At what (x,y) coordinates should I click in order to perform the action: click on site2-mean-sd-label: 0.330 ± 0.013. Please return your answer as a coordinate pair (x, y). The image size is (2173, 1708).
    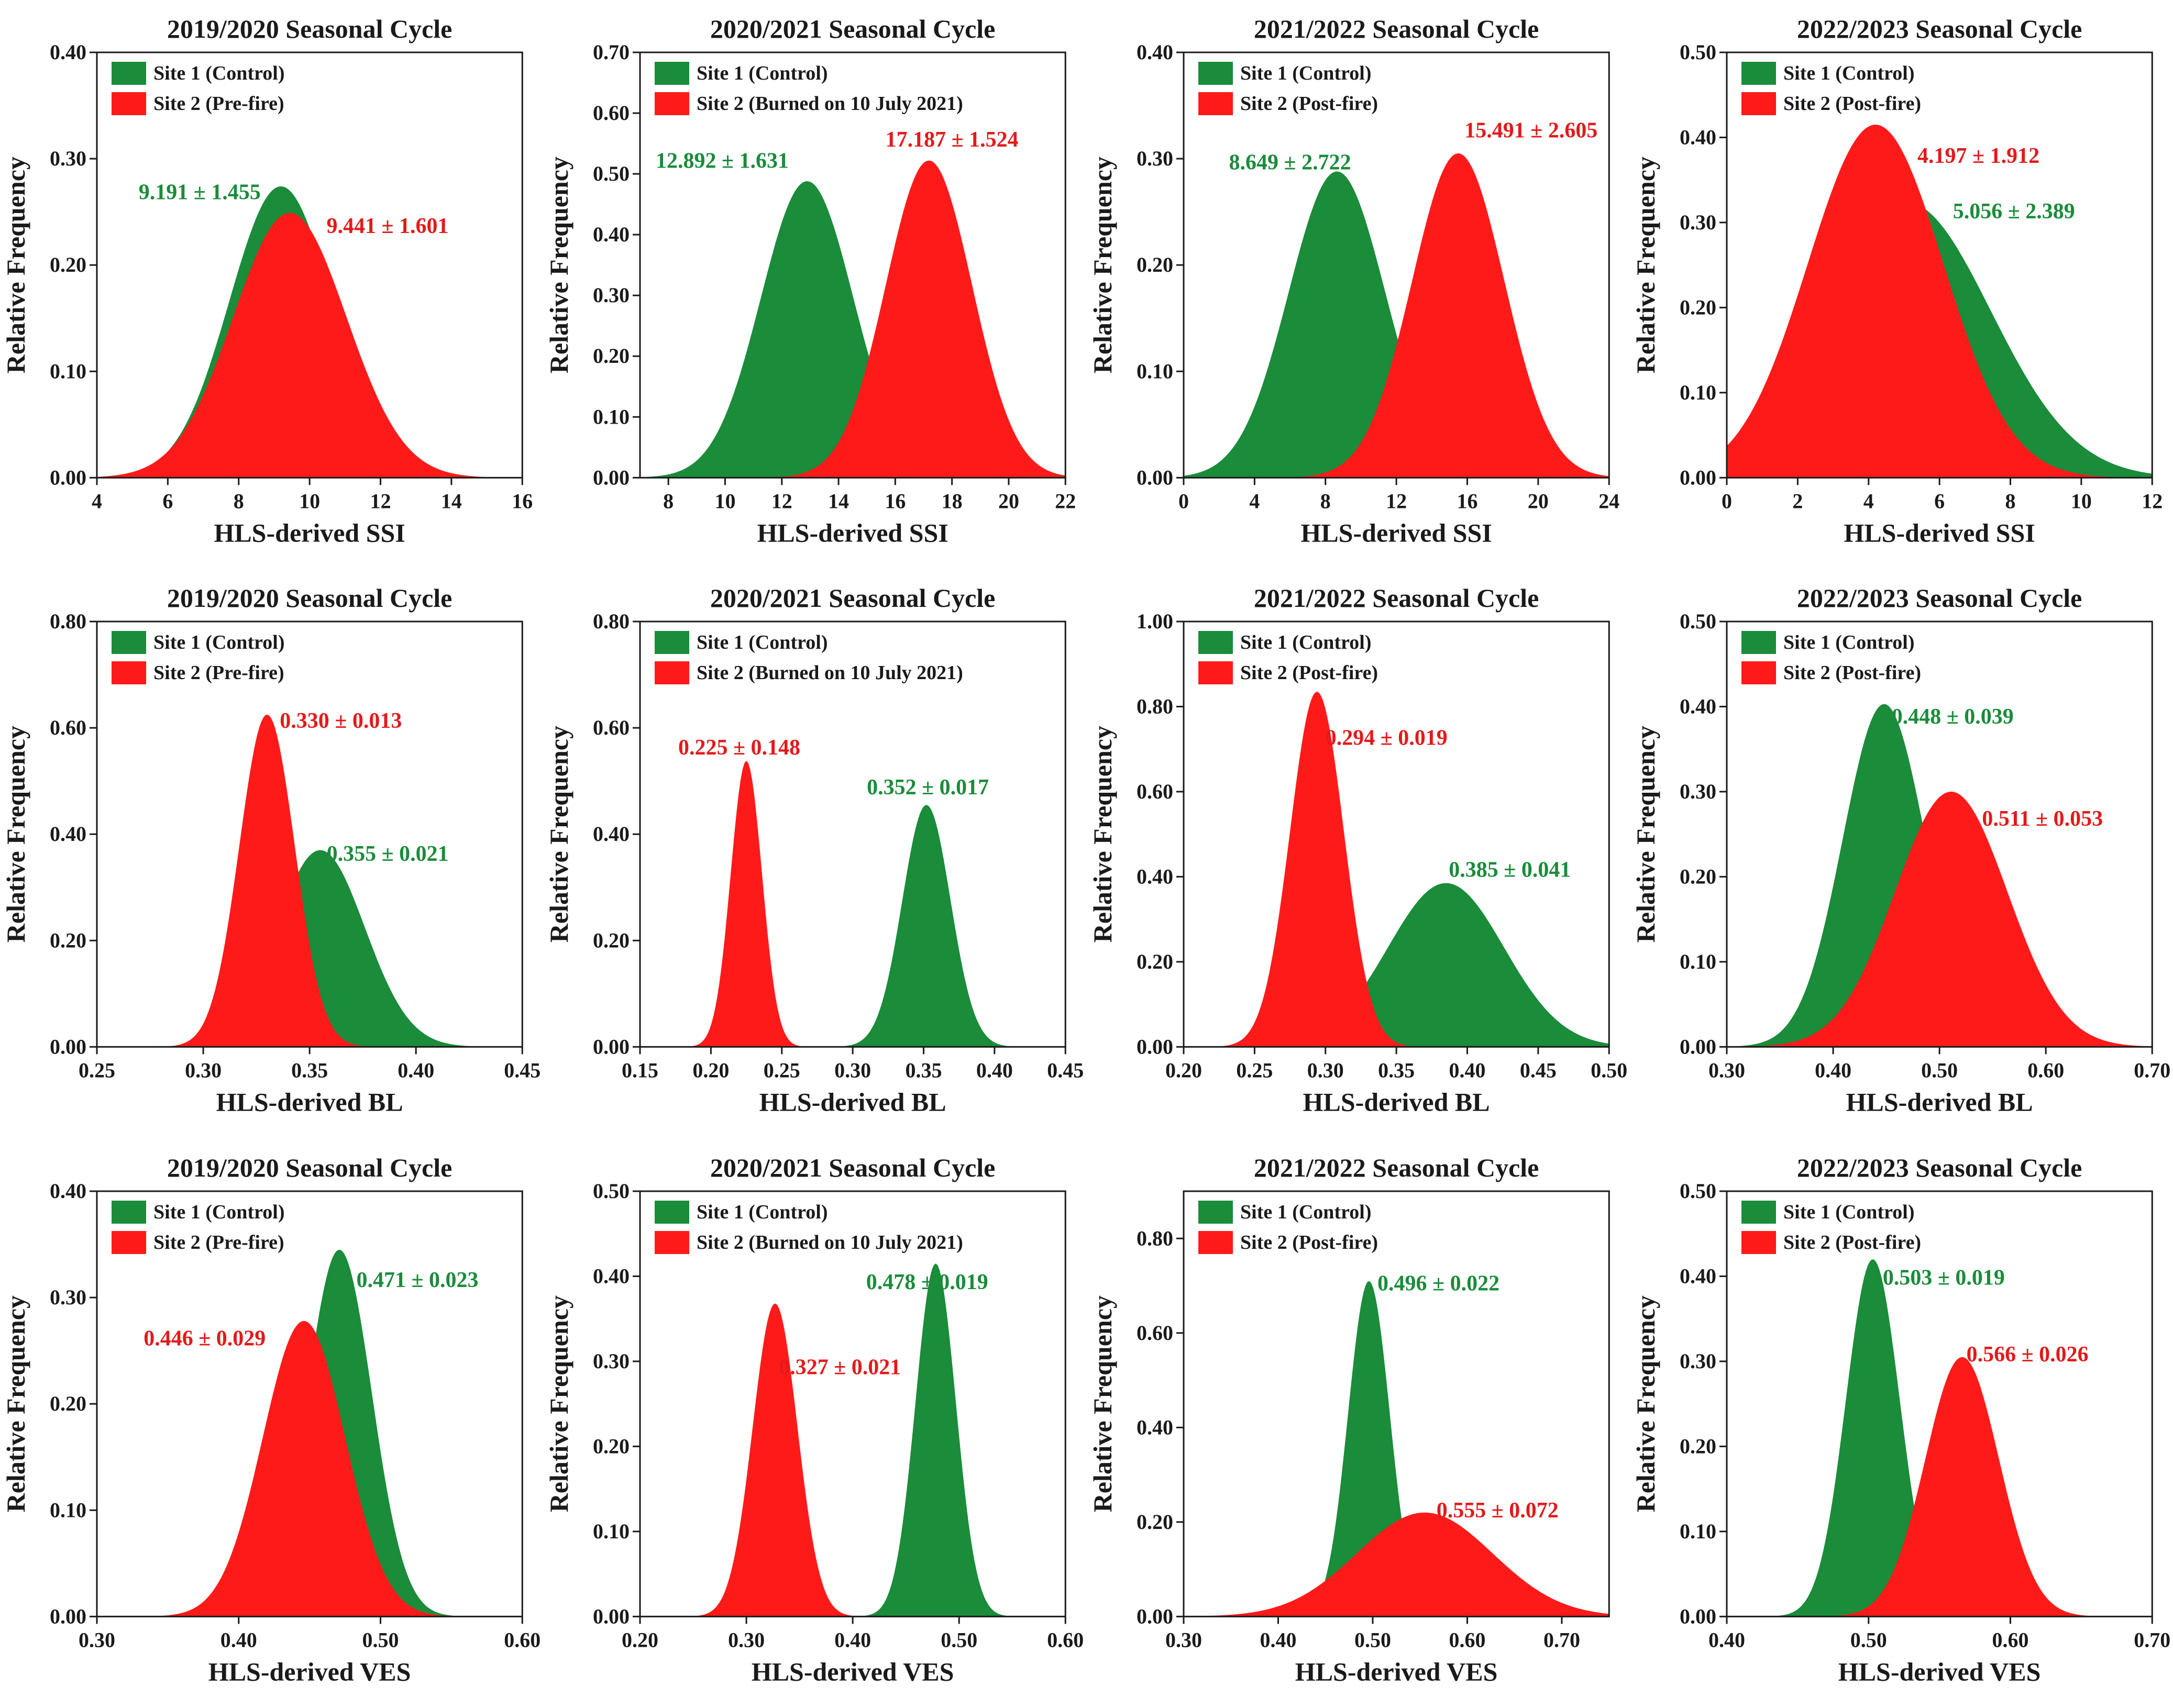
    Looking at the image, I should click on (341, 721).